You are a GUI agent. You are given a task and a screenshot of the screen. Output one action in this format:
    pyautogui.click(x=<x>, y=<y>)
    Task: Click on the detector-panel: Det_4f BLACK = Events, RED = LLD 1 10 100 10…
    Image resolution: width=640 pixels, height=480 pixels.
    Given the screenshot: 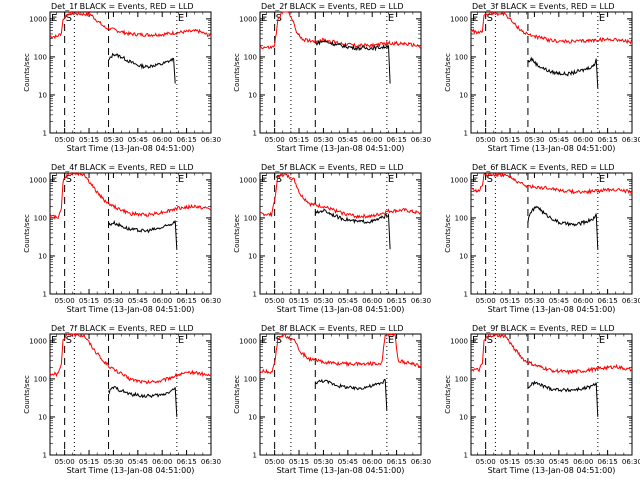 What is the action you would take?
    pyautogui.click(x=122, y=238)
    